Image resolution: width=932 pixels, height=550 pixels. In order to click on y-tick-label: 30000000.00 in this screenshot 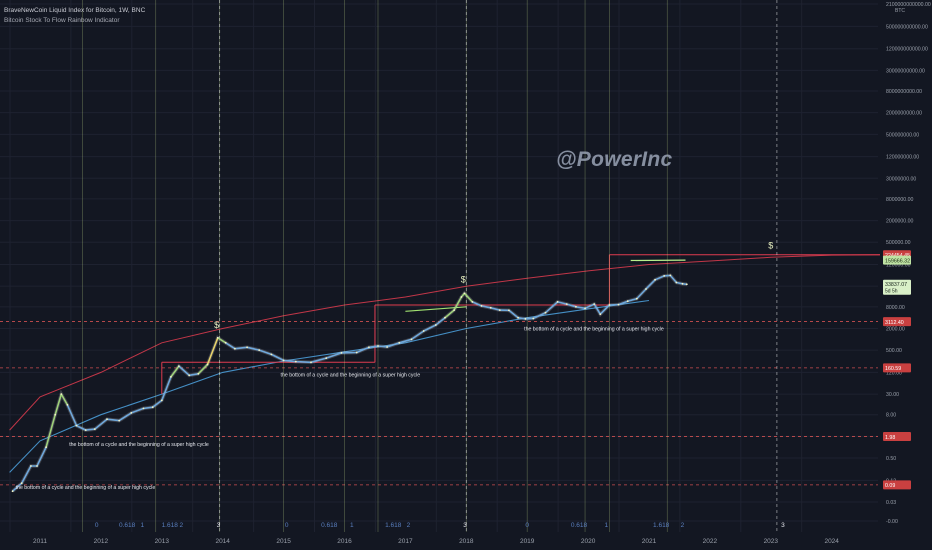, I will do `click(901, 179)`.